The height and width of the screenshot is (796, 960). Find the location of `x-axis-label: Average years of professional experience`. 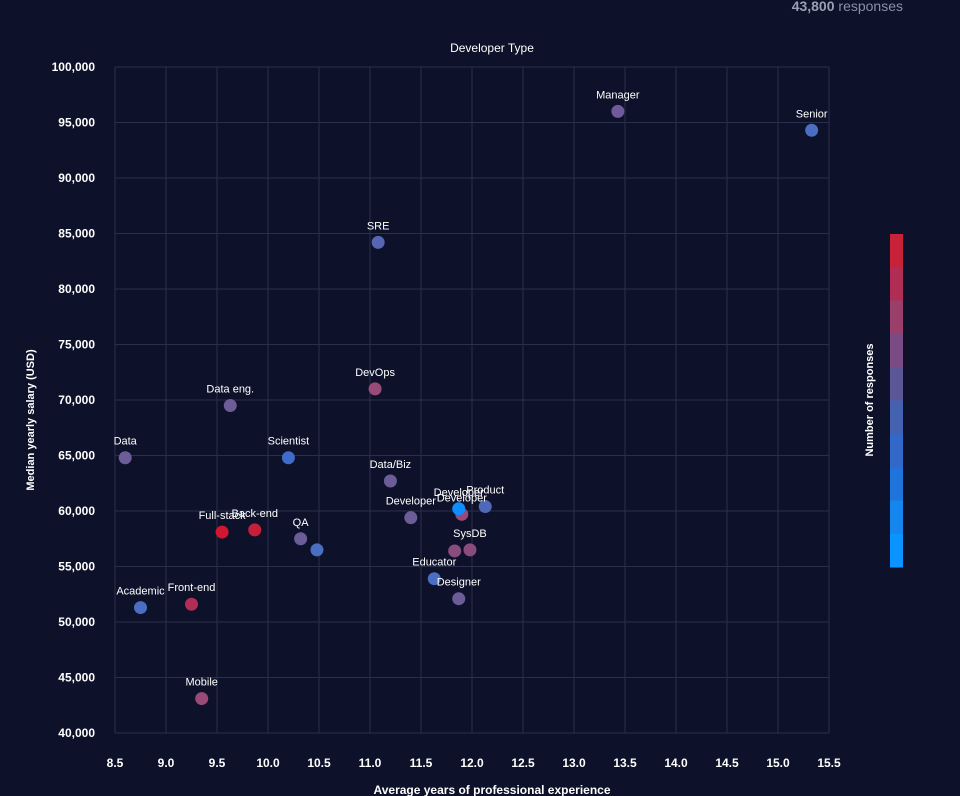

x-axis-label: Average years of professional experience is located at coordinates (492, 789).